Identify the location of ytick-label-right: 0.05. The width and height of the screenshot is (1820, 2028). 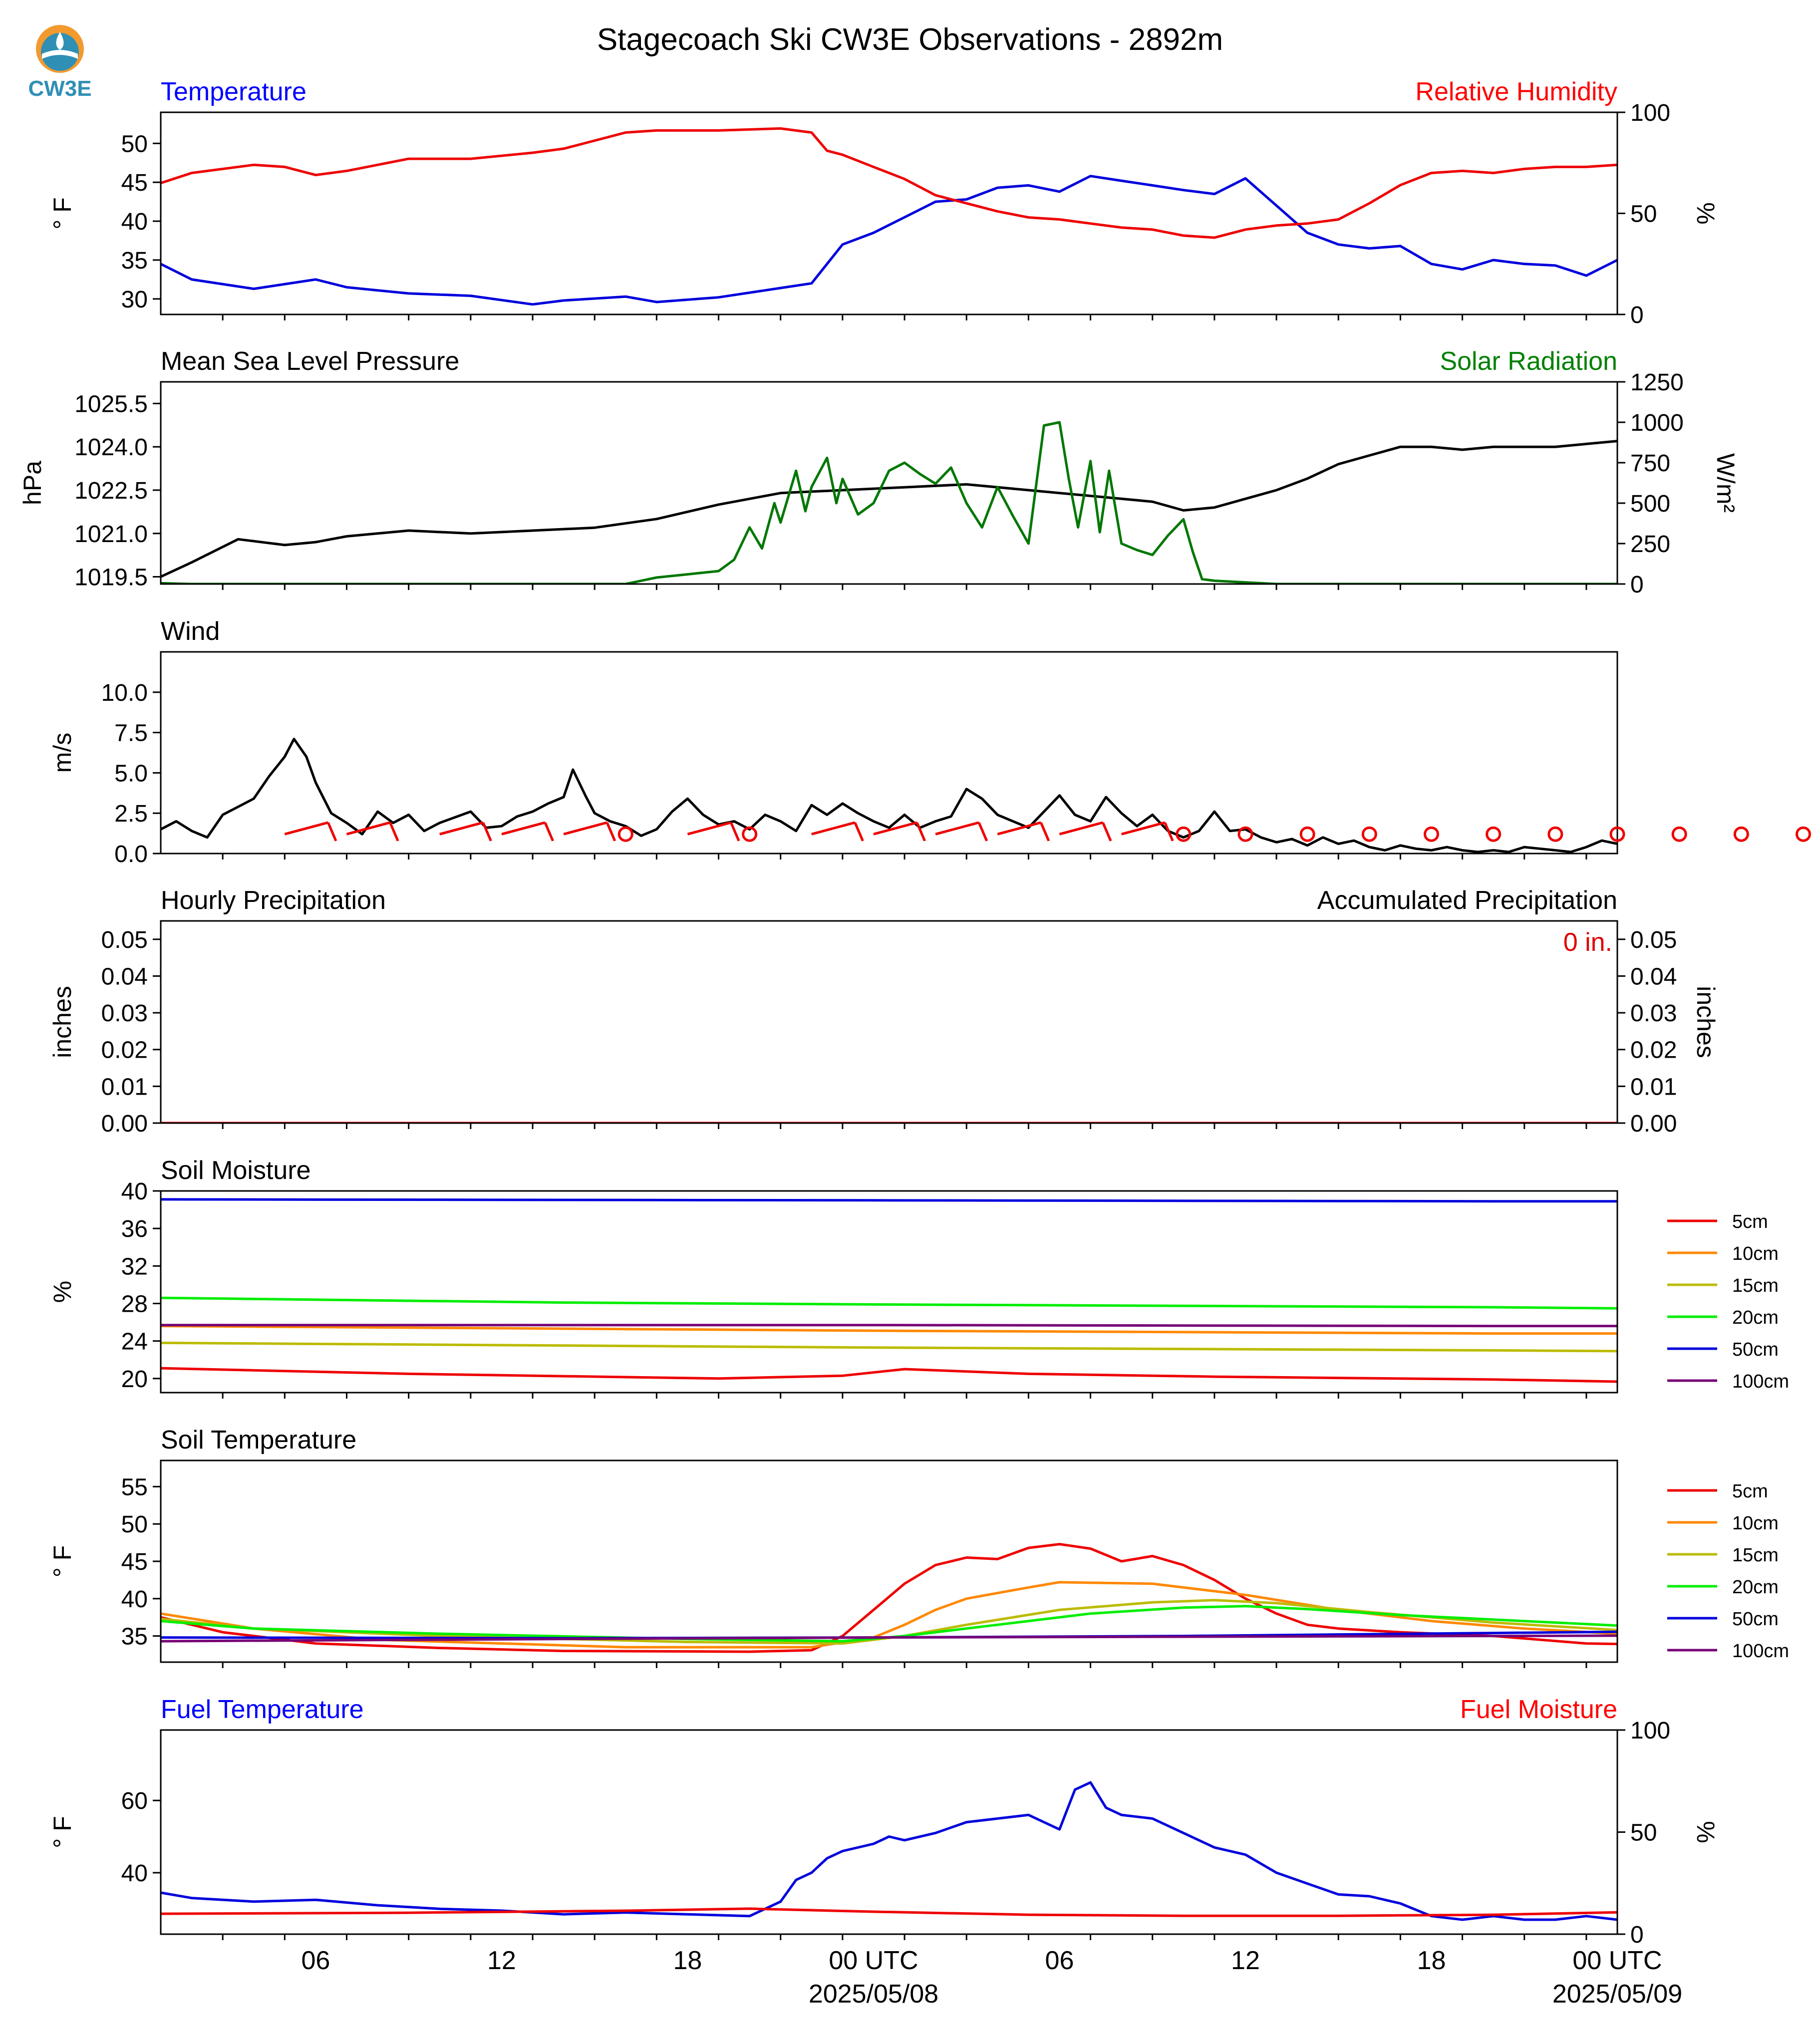
(1653, 940).